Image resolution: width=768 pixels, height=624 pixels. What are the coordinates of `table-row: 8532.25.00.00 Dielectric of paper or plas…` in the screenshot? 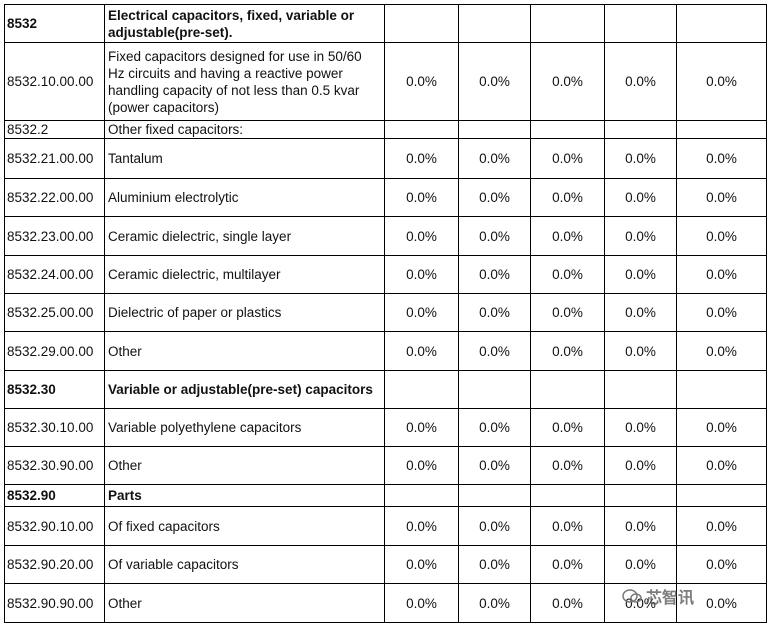 It's located at (385, 312).